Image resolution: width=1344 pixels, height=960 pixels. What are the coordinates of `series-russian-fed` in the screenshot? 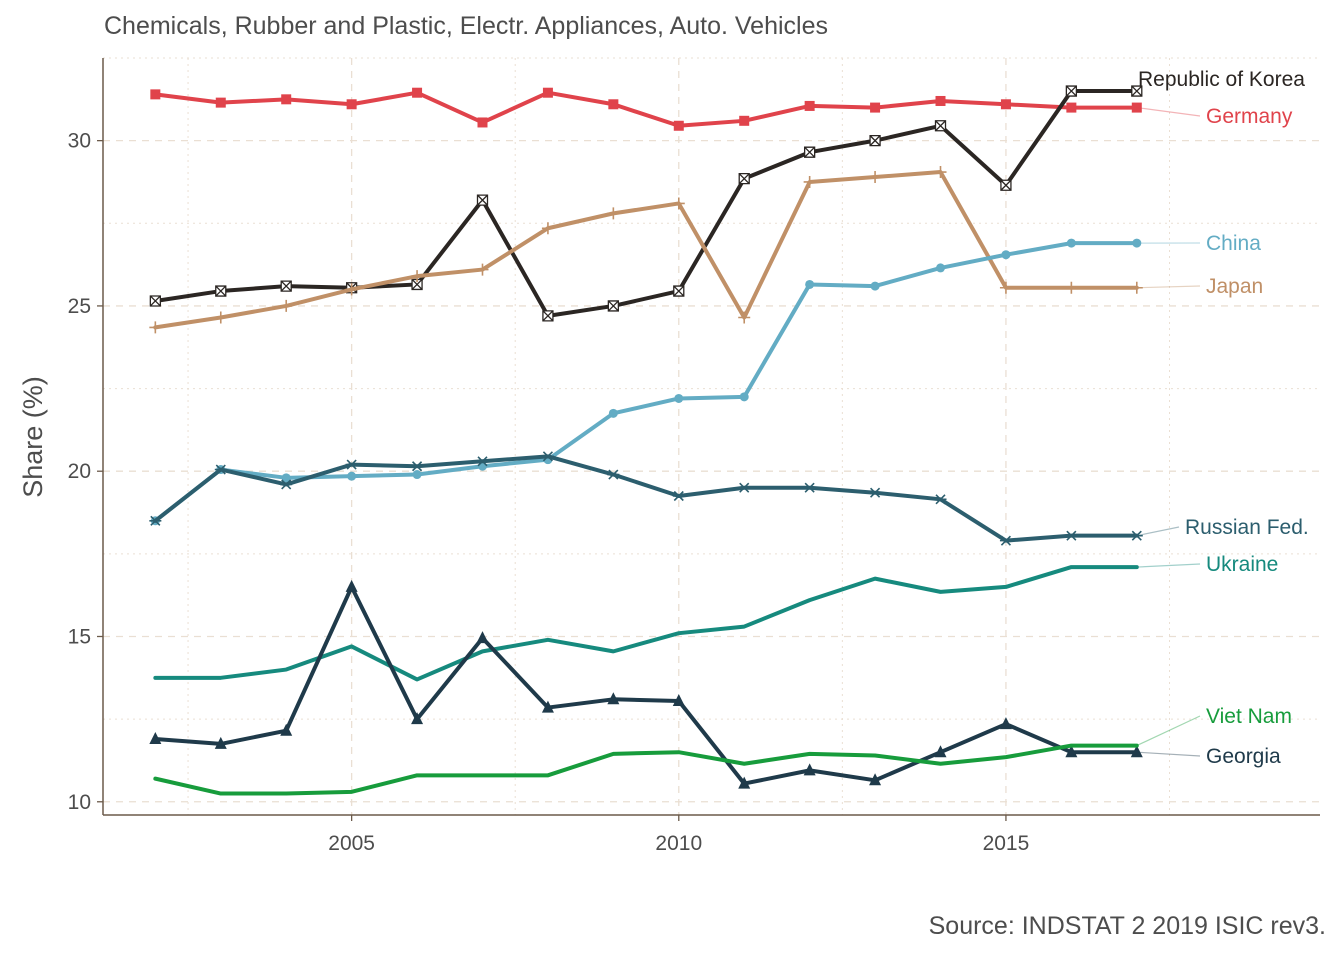 It's located at (646, 498).